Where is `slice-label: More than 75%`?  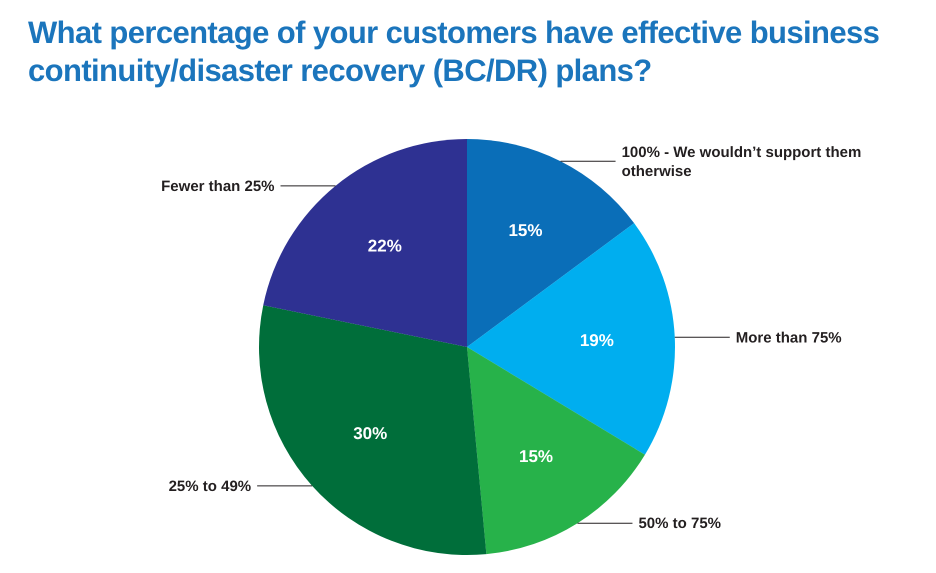 slice-label: More than 75% is located at coordinates (789, 337).